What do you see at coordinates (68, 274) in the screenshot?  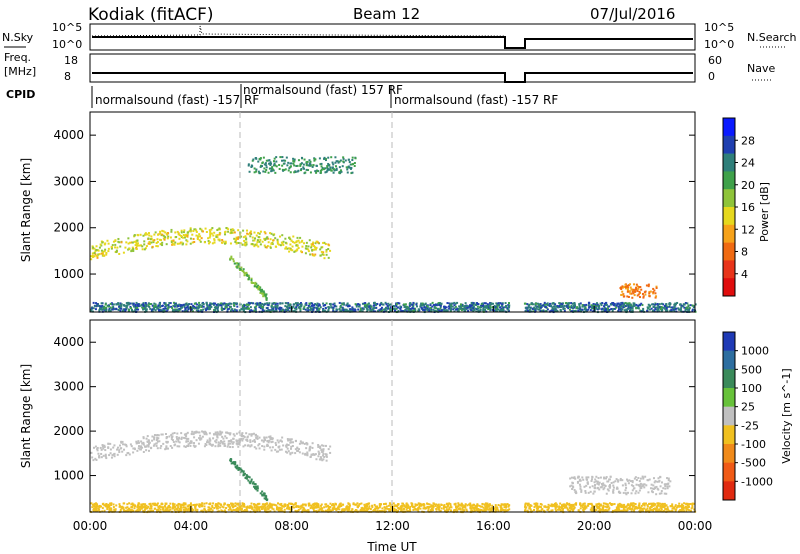 I see `power-ytick-label-0: 1000` at bounding box center [68, 274].